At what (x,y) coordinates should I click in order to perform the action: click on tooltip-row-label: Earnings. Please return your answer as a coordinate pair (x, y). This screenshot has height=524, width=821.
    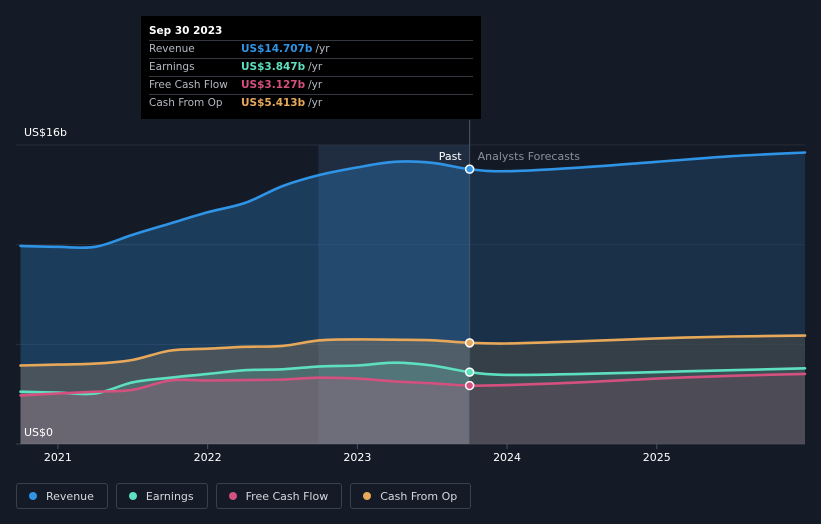
    Looking at the image, I should click on (172, 67).